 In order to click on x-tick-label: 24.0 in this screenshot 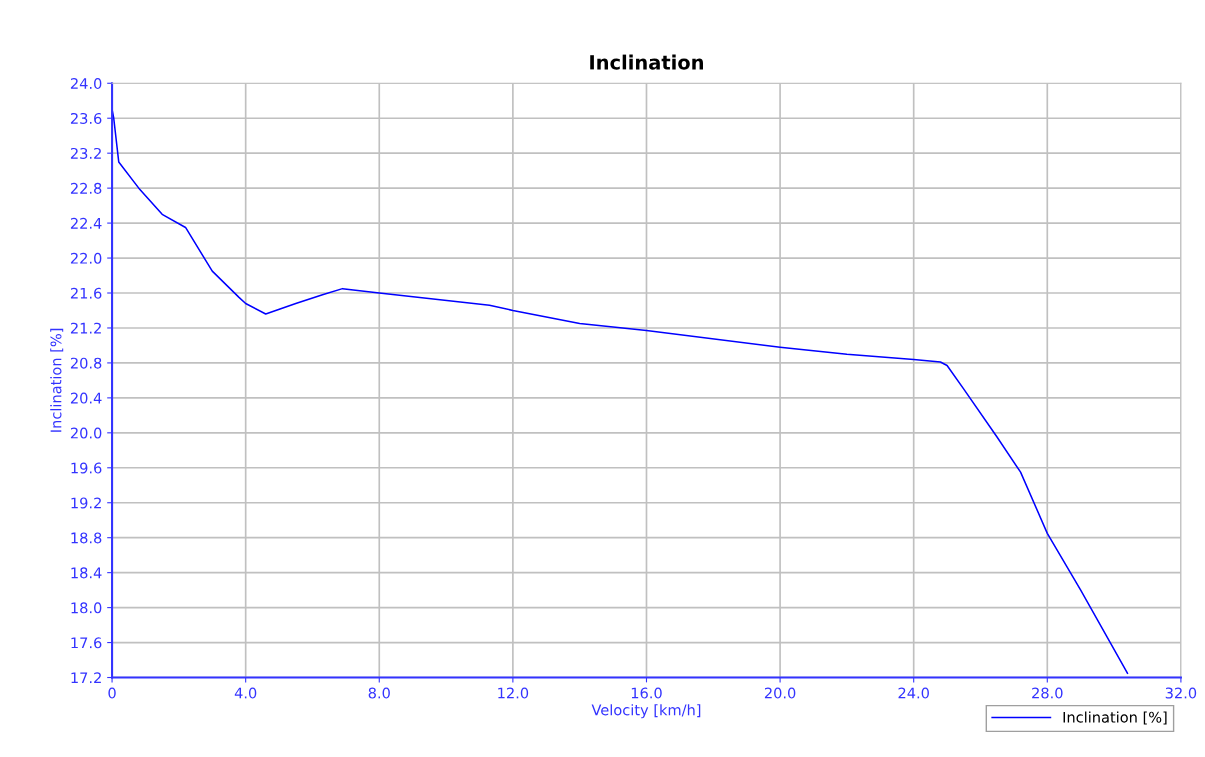, I will do `click(913, 693)`.